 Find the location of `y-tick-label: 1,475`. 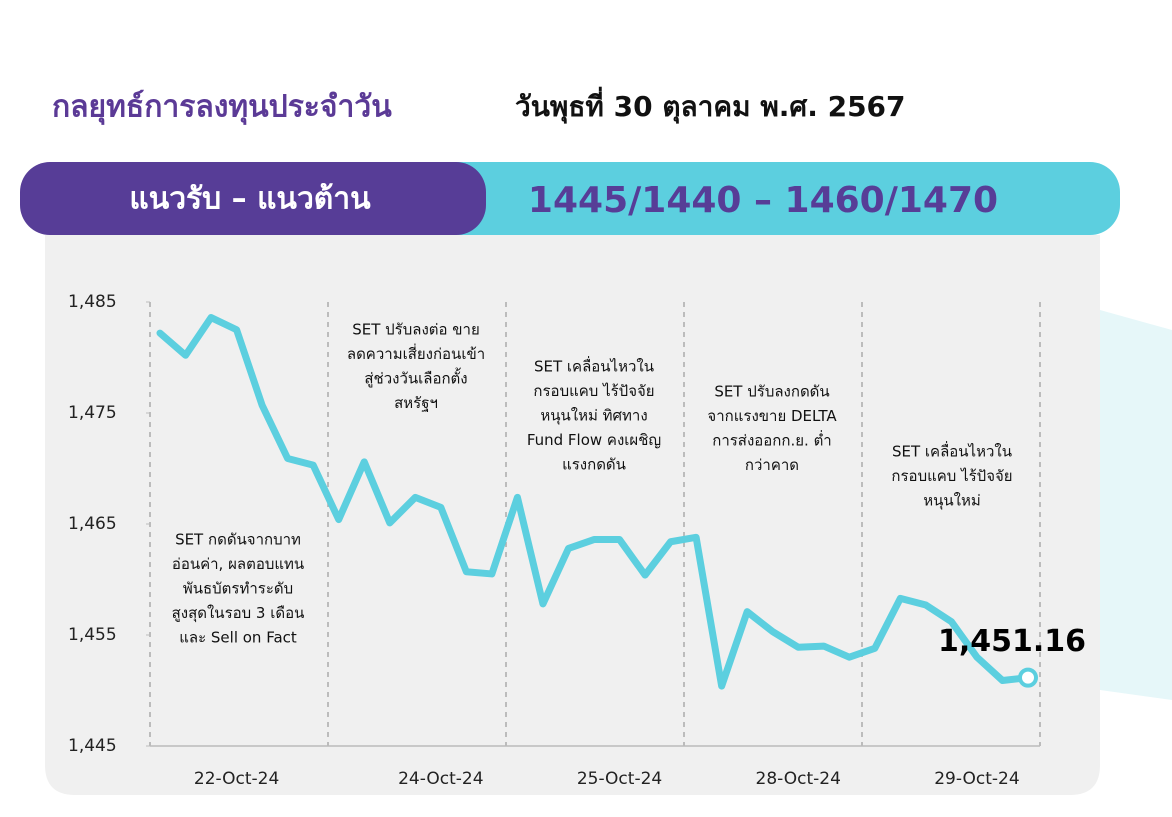

y-tick-label: 1,475 is located at coordinates (92, 413).